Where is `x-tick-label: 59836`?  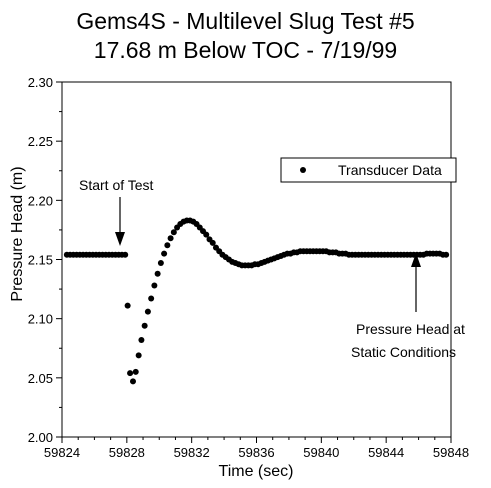
x-tick-label: 59836 is located at coordinates (256, 452).